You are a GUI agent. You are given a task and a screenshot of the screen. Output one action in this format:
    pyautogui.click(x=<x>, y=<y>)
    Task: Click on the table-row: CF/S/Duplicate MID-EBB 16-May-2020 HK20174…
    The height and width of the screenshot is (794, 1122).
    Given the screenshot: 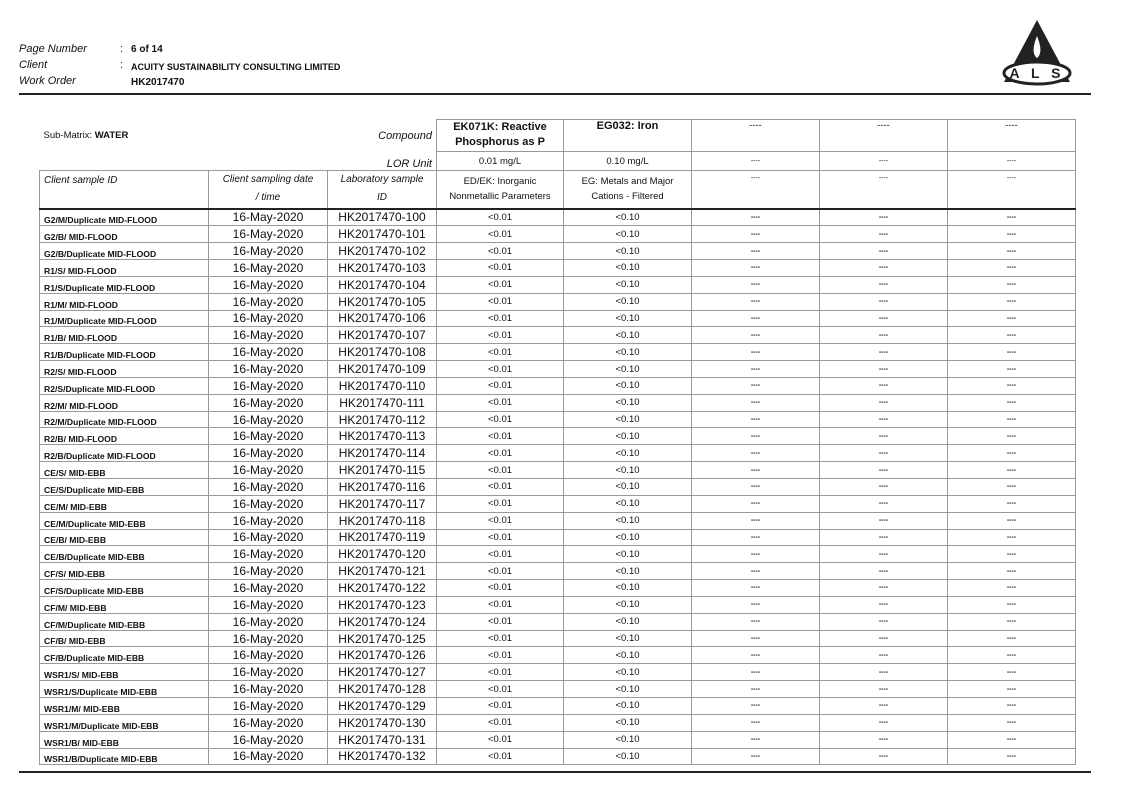 What is the action you would take?
    pyautogui.click(x=557, y=588)
    